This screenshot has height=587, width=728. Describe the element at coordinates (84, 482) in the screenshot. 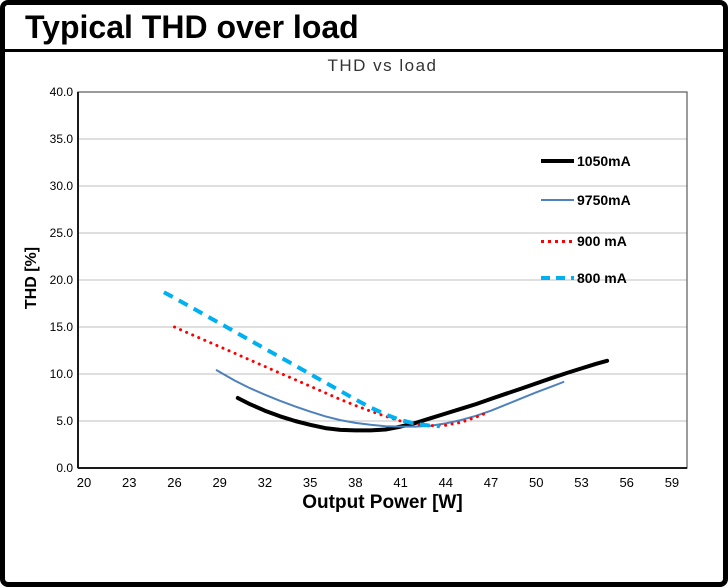

I see `x-tick-label: 20` at that location.